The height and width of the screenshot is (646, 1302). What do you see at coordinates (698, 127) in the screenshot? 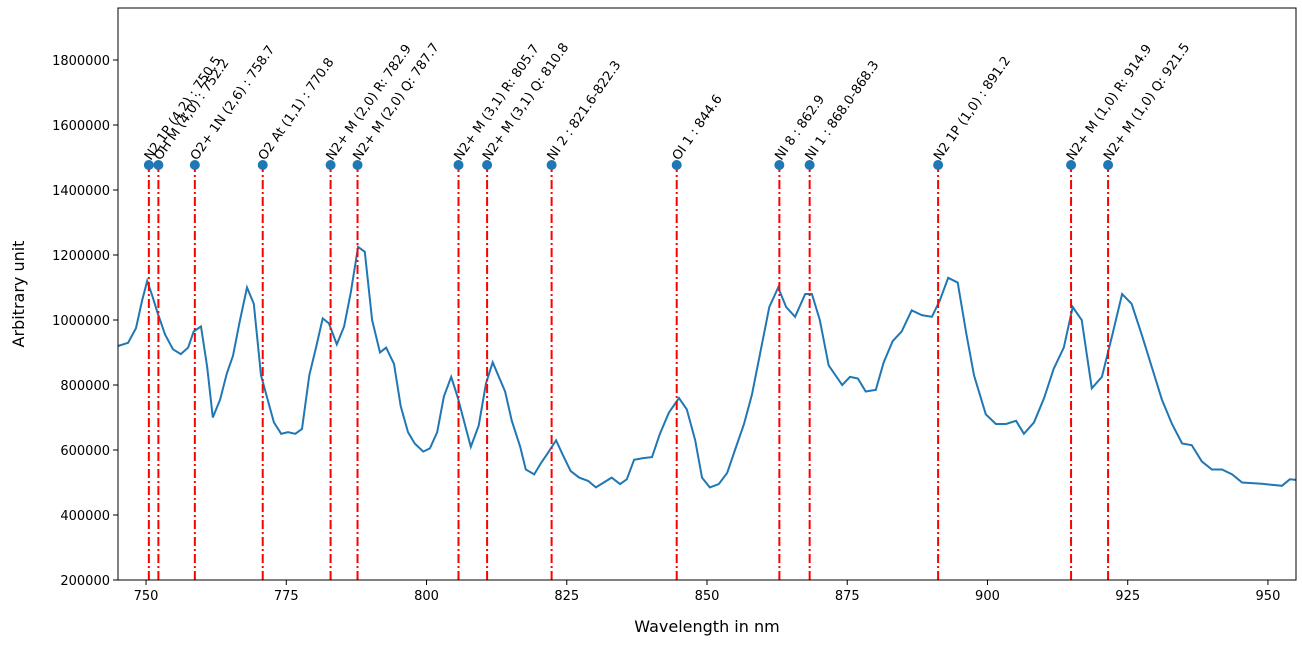
I see `annotation-label: OI 1 : 844.6` at bounding box center [698, 127].